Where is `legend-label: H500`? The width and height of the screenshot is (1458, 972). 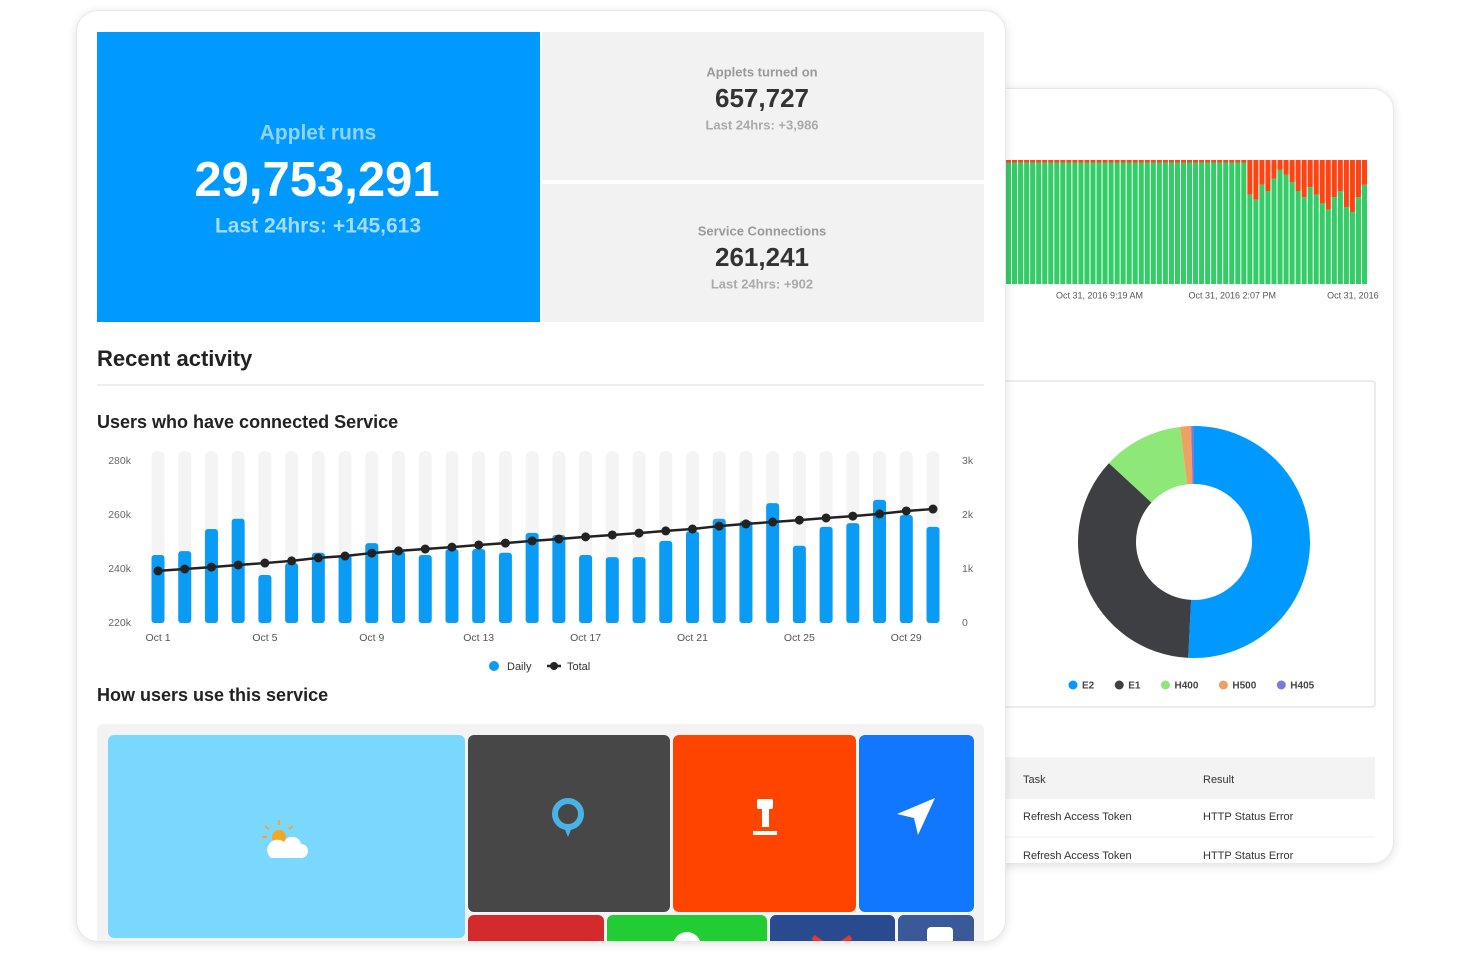
legend-label: H500 is located at coordinates (1244, 686).